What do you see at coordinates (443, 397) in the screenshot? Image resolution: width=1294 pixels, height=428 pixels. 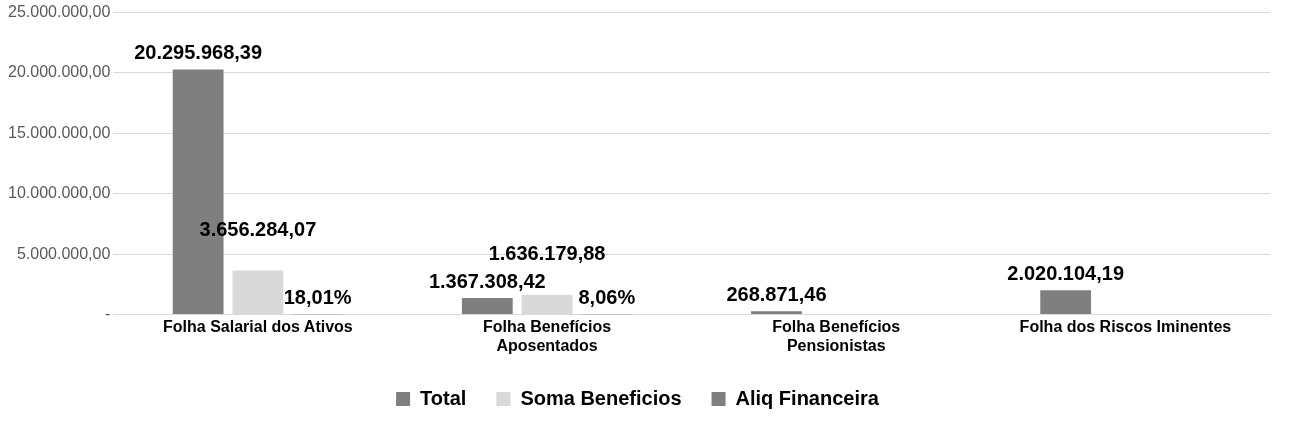 I see `legend-label: Total` at bounding box center [443, 397].